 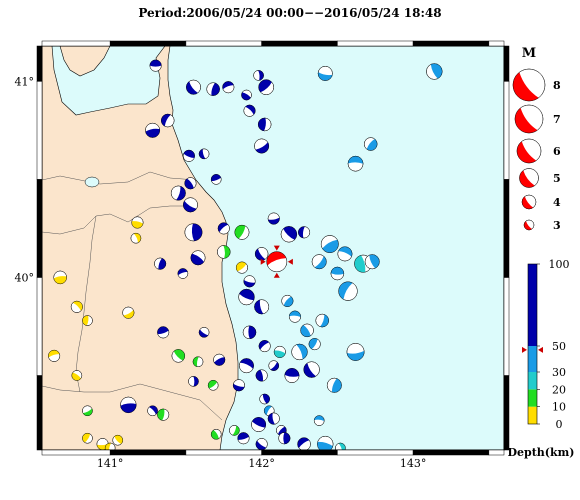 I want to click on selected-marker-left, so click(x=263, y=261).